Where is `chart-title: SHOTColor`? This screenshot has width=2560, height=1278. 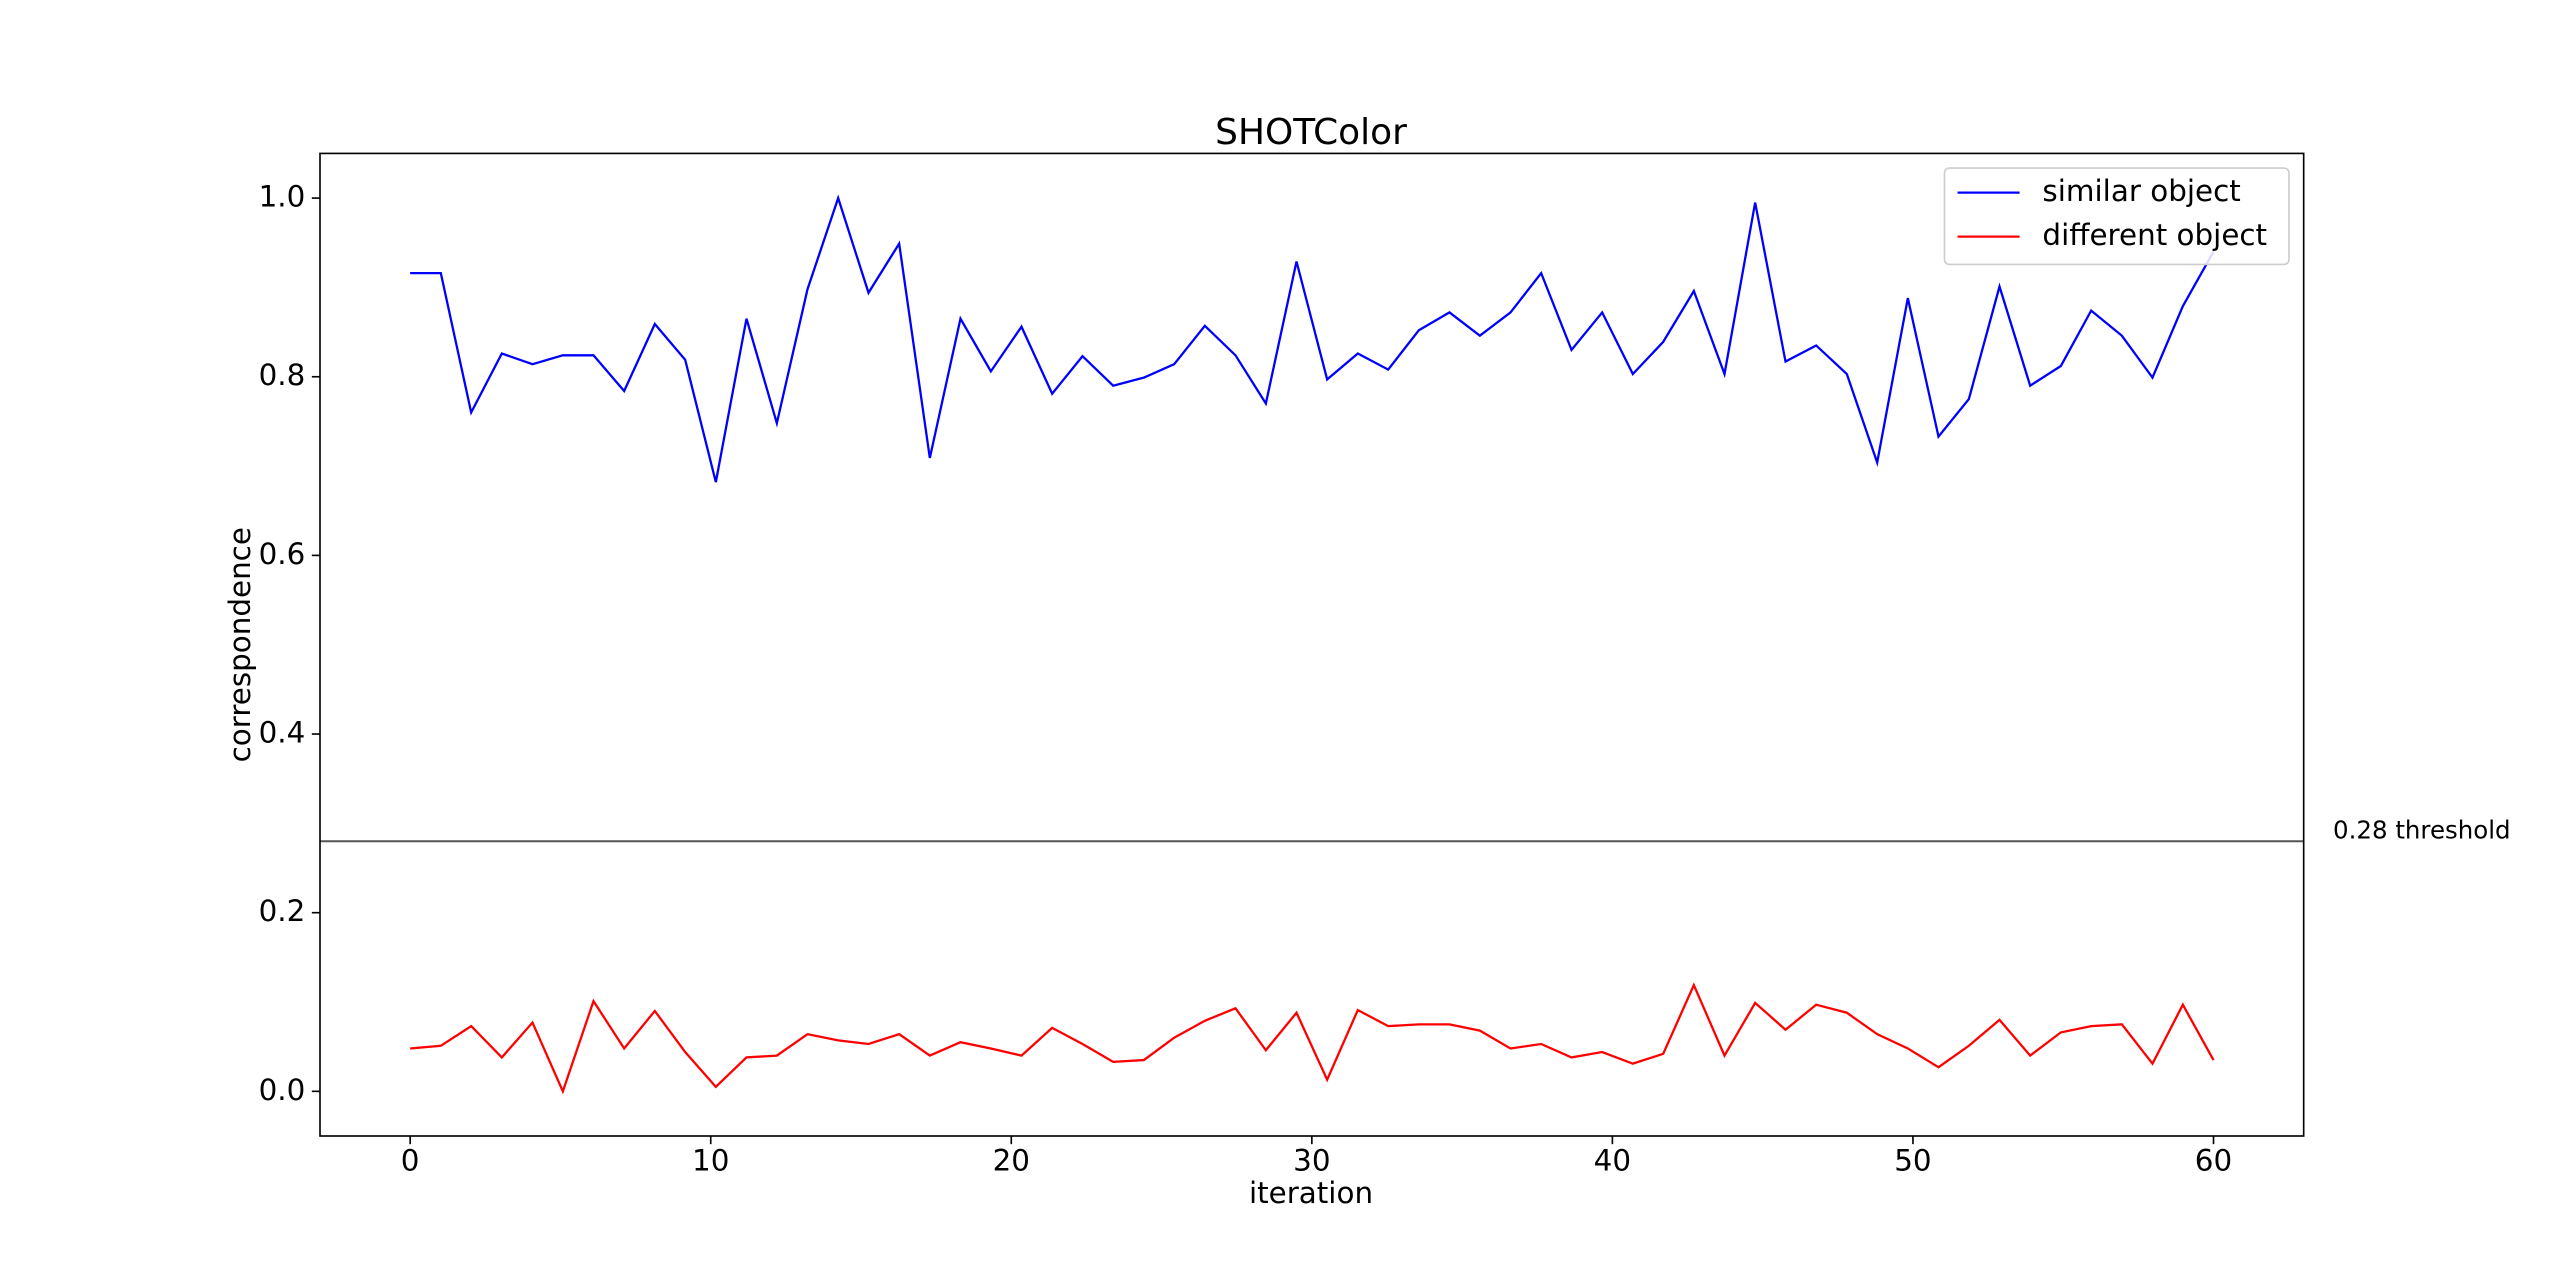 chart-title: SHOTColor is located at coordinates (1311, 132).